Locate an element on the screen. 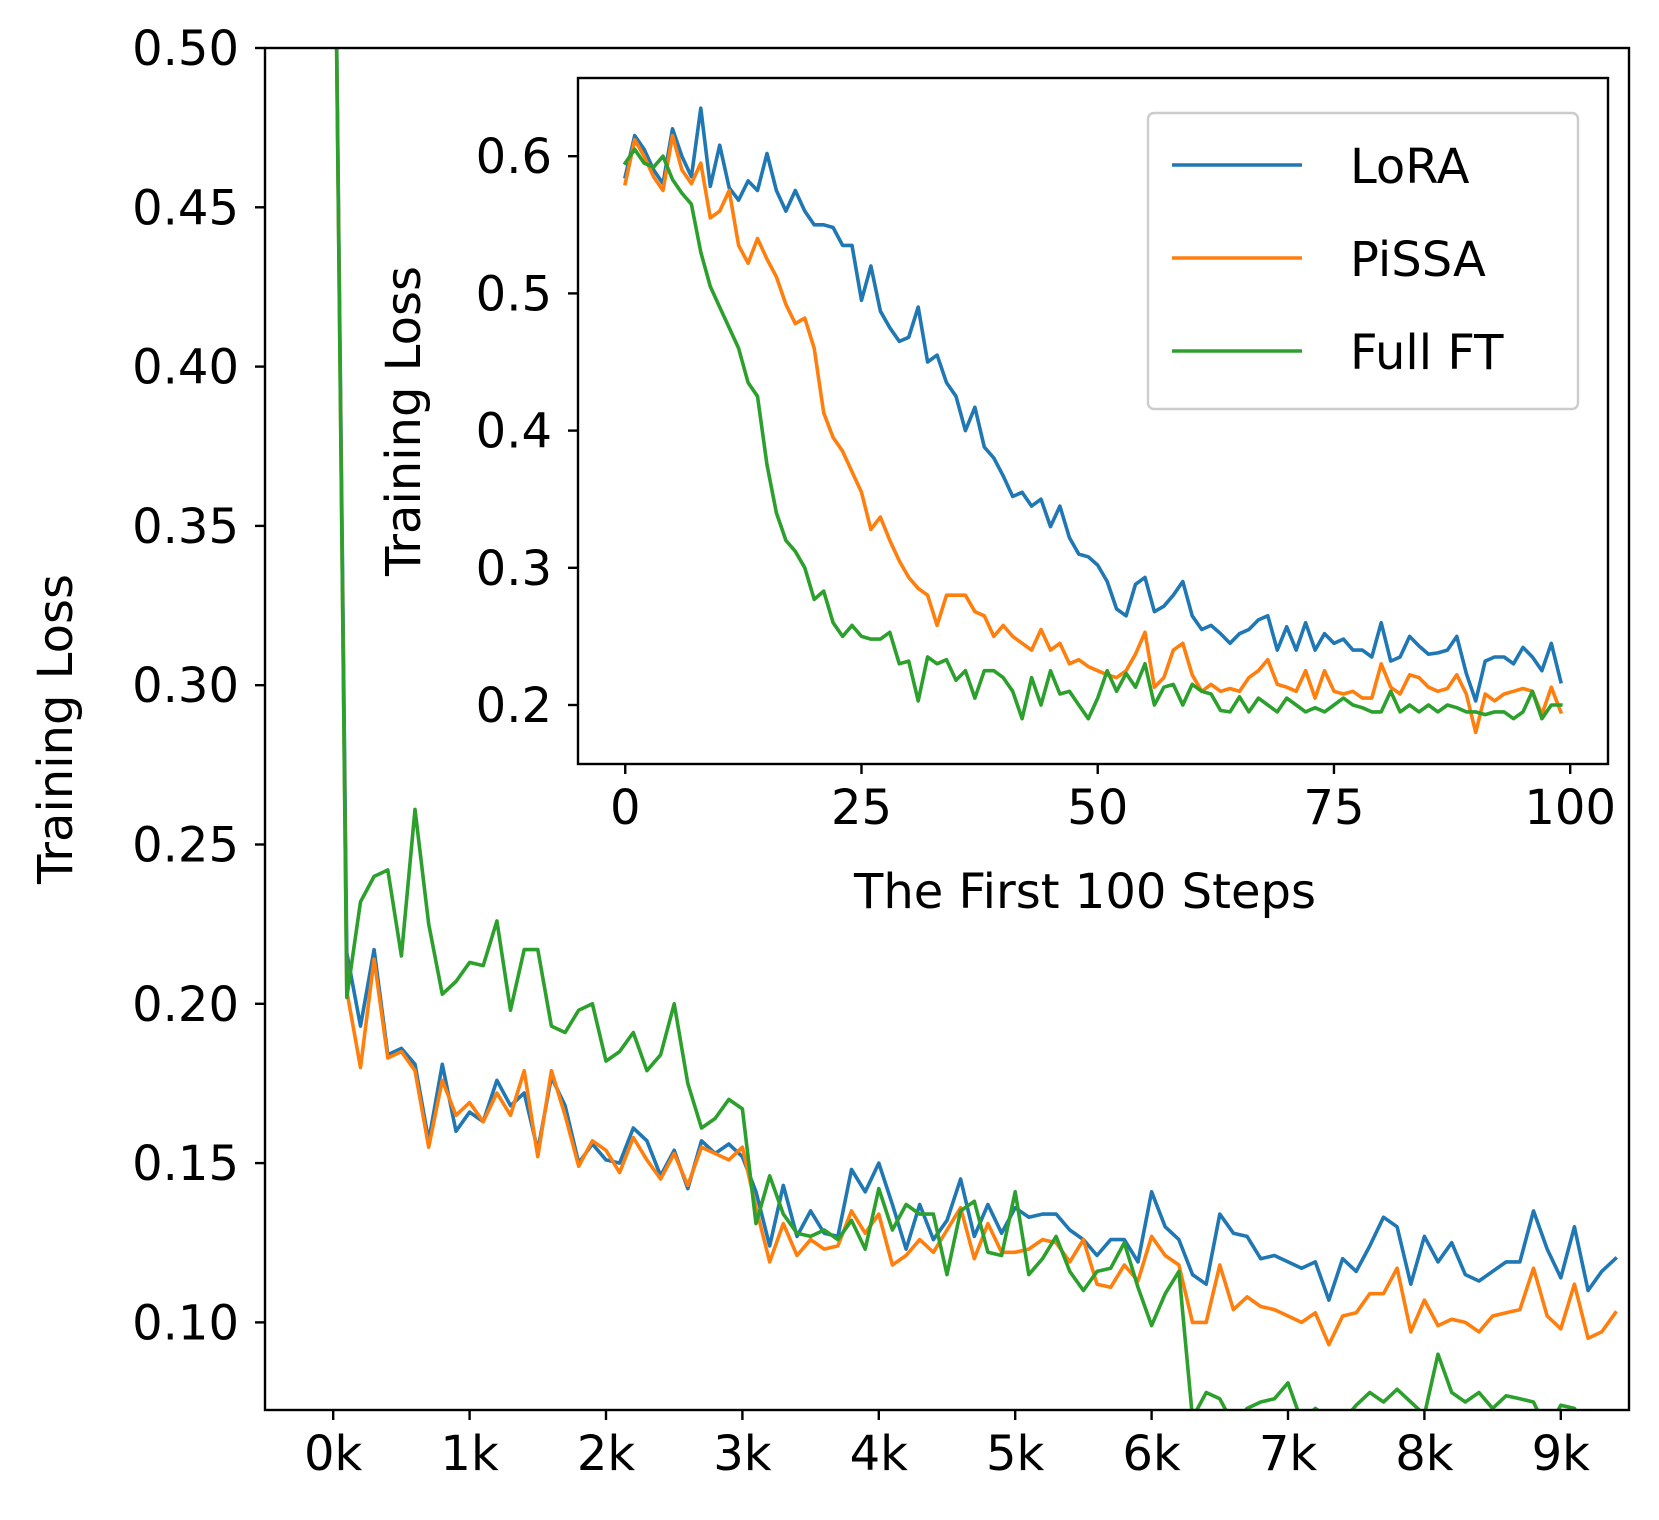  main-y-tick-label: 0.25 is located at coordinates (185, 845).